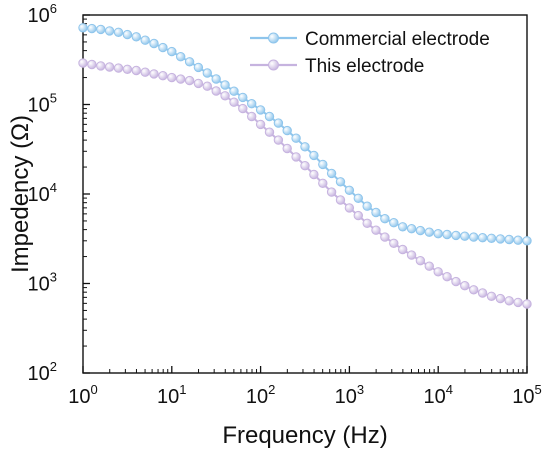 This screenshot has width=550, height=456. What do you see at coordinates (273, 38) in the screenshot?
I see `legend-marker` at bounding box center [273, 38].